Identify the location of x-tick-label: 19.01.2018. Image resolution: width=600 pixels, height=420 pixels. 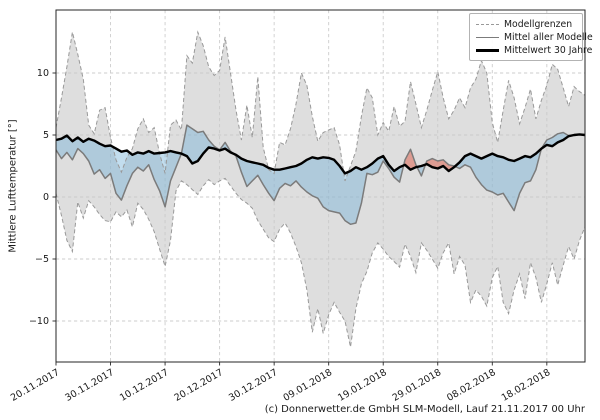
(362, 385).